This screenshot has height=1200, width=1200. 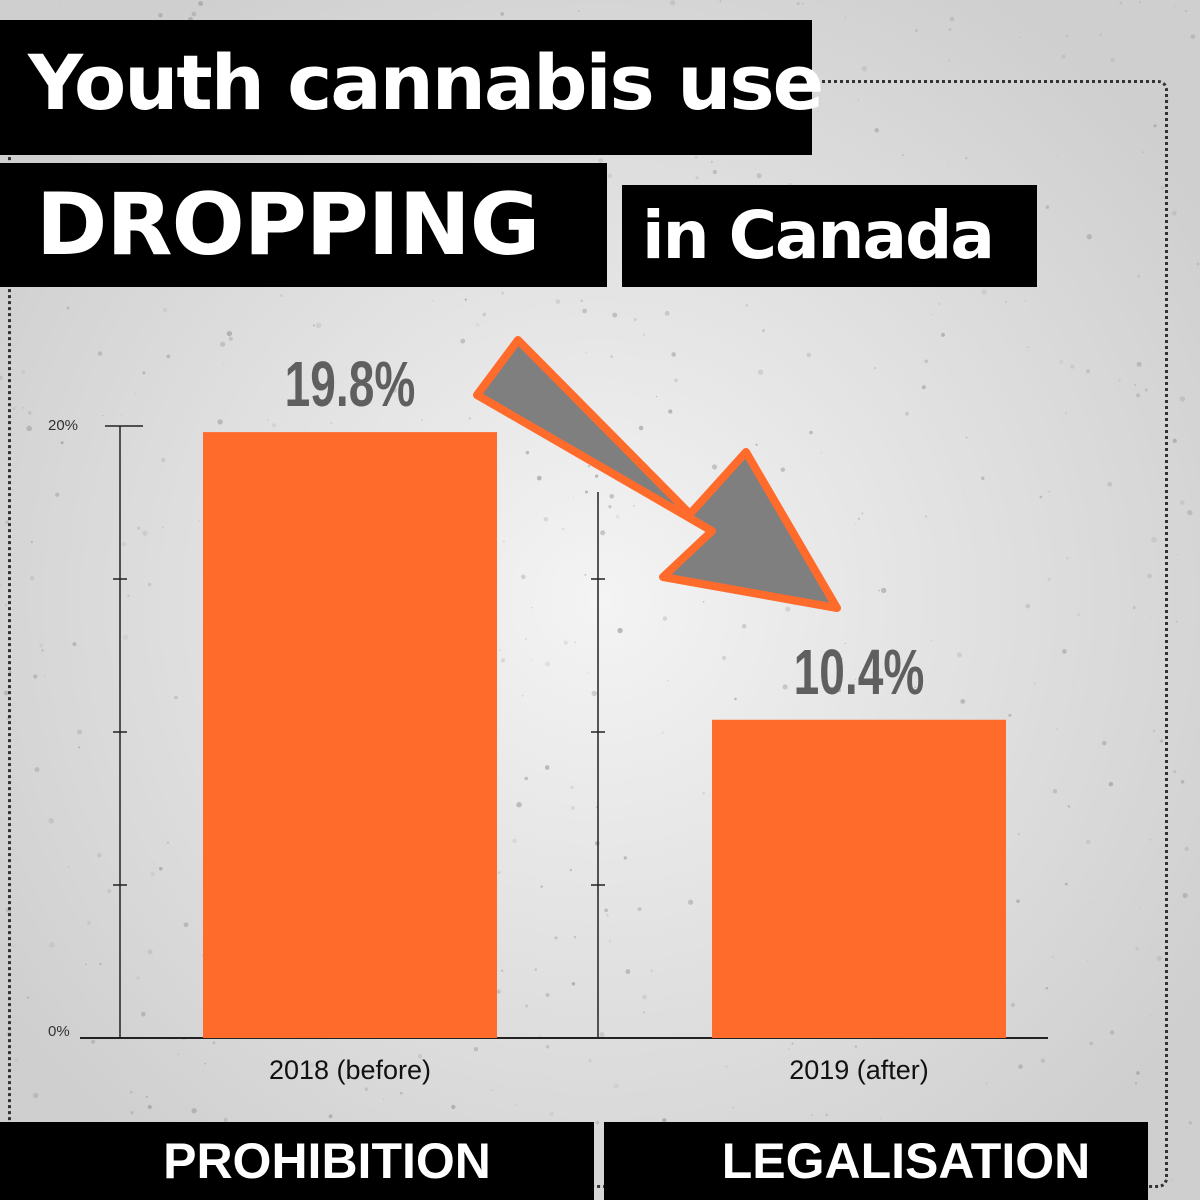 I want to click on headline-line-2: DROPPING, so click(x=303, y=225).